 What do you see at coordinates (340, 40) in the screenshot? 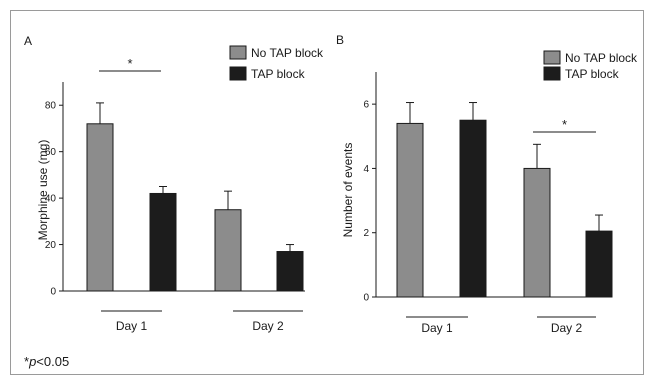
I see `panel-label-b: B` at bounding box center [340, 40].